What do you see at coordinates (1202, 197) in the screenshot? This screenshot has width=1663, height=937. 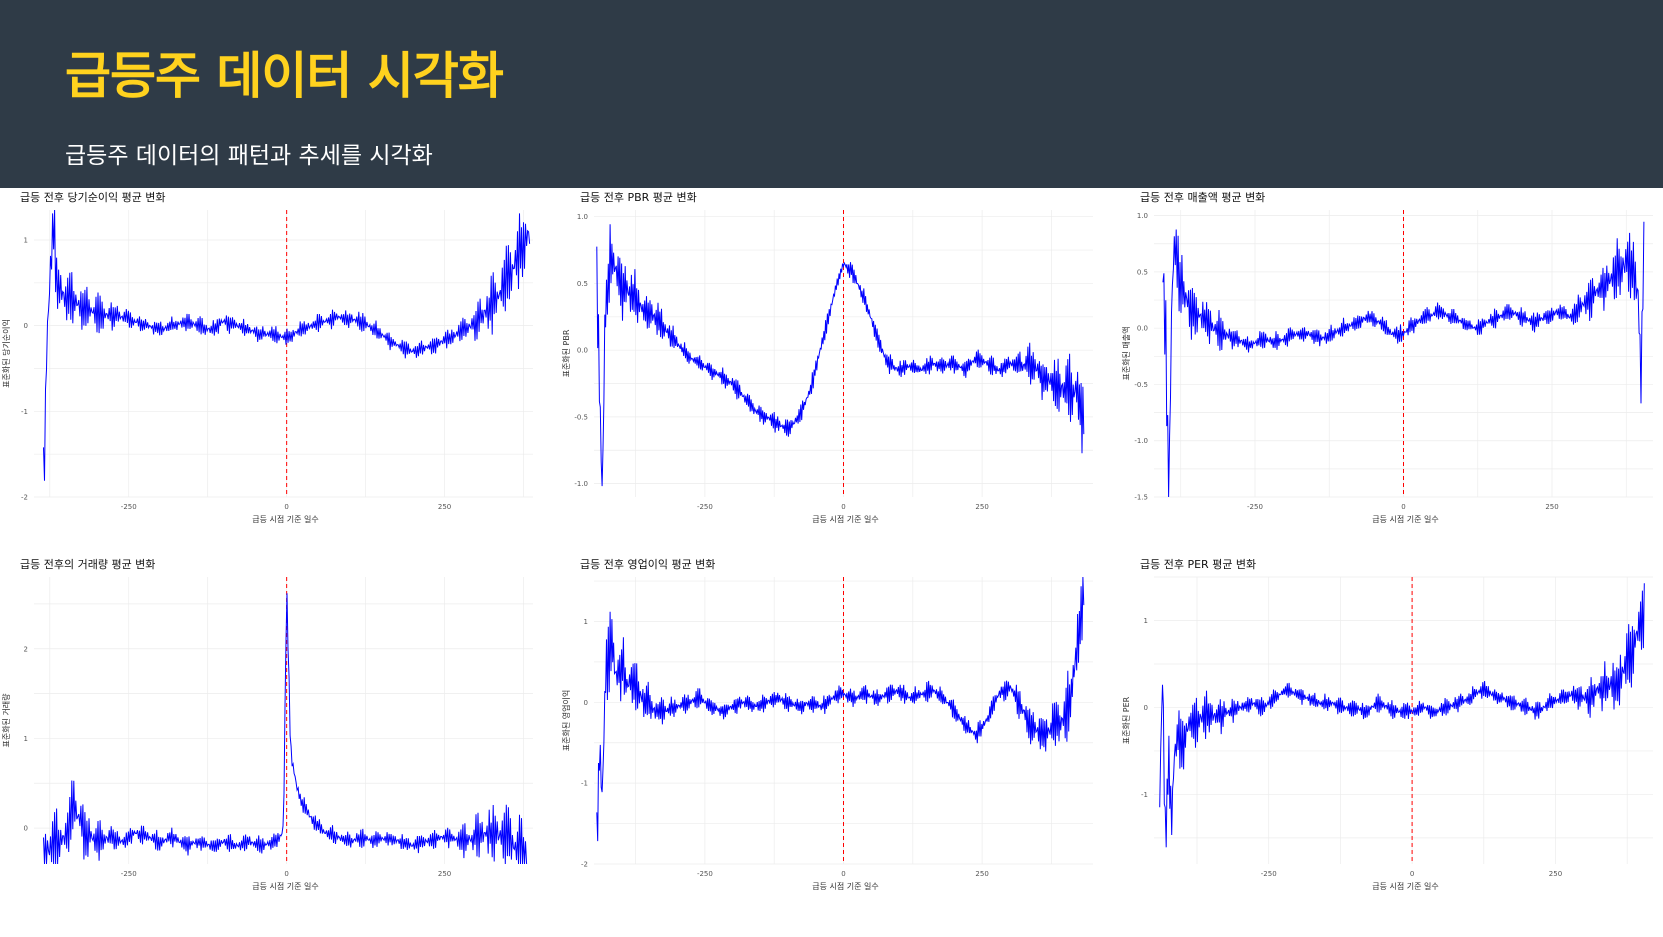 I see `chart-title: 급등 전후 매출액 평균 변화` at bounding box center [1202, 197].